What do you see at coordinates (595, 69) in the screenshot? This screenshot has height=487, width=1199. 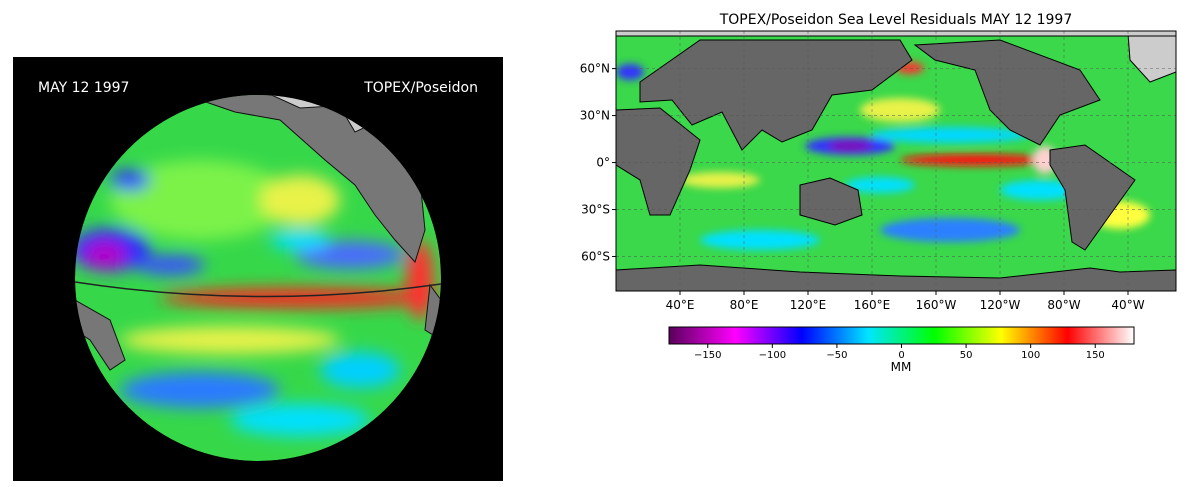 I see `y-tick-label: 60°N` at bounding box center [595, 69].